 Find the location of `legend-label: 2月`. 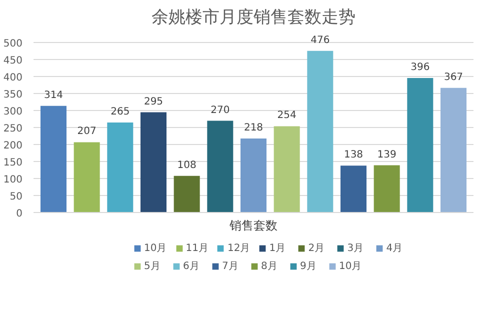

legend-label: 2月 is located at coordinates (317, 248).